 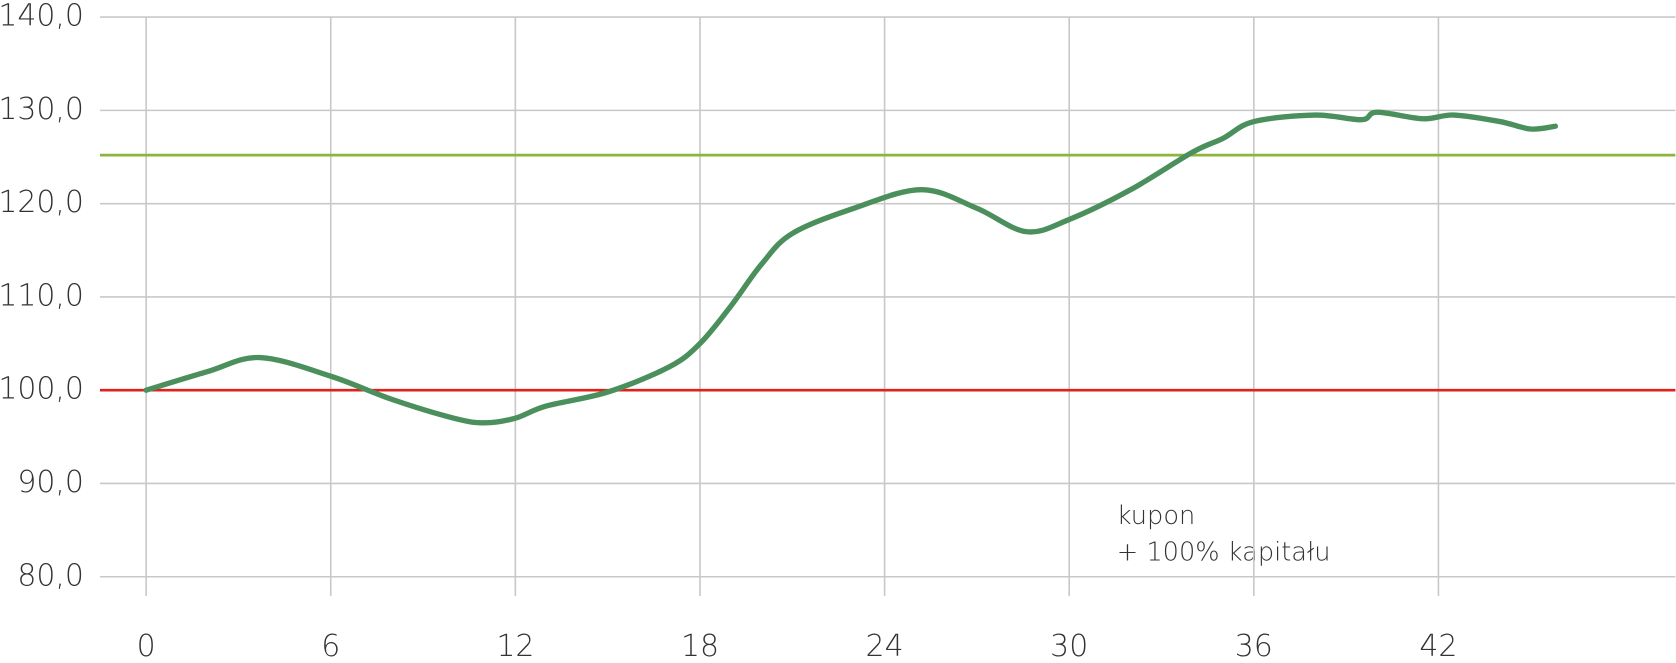 What do you see at coordinates (1156, 516) in the screenshot?
I see `annotation: kupon` at bounding box center [1156, 516].